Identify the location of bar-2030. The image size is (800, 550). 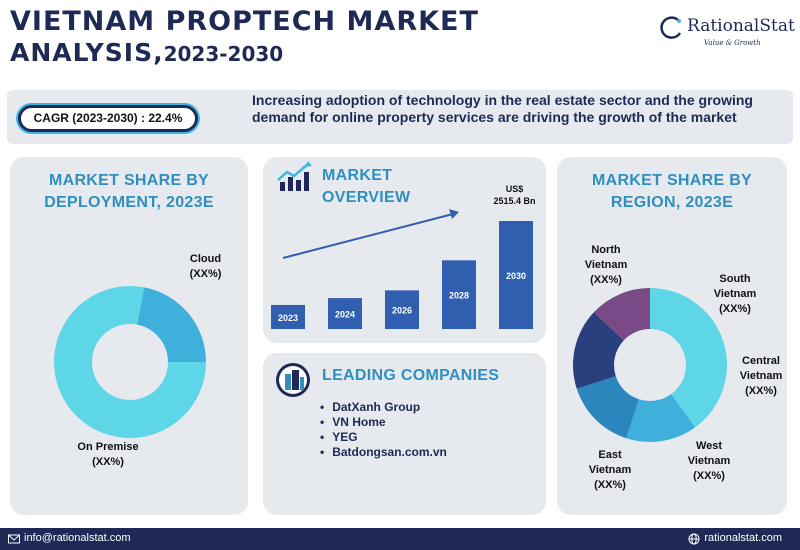
(516, 275).